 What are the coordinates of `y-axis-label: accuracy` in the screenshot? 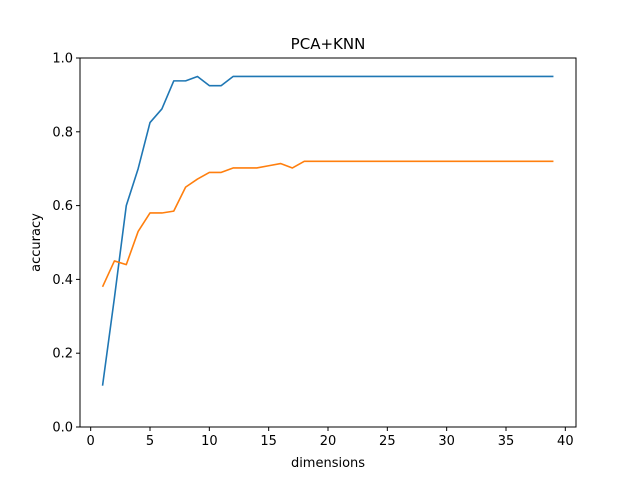 It's located at (36, 242).